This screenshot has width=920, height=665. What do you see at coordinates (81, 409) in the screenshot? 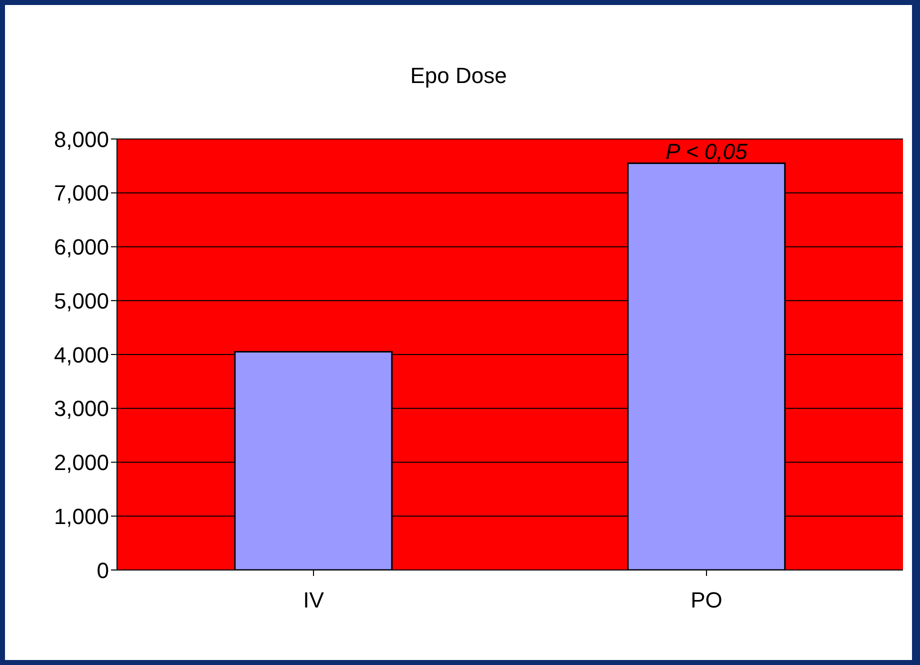
I see `y-tick-label: 3,000` at bounding box center [81, 409].